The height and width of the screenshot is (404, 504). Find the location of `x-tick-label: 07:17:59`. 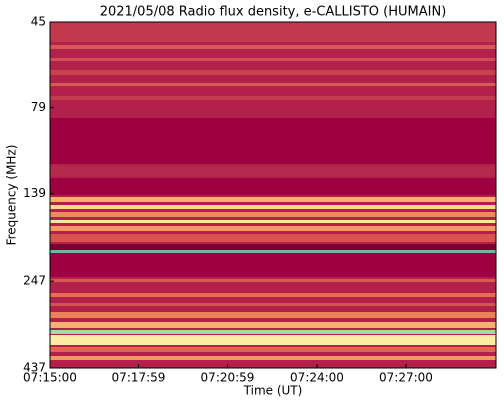

x-tick-label: 07:17:59 is located at coordinates (139, 378).